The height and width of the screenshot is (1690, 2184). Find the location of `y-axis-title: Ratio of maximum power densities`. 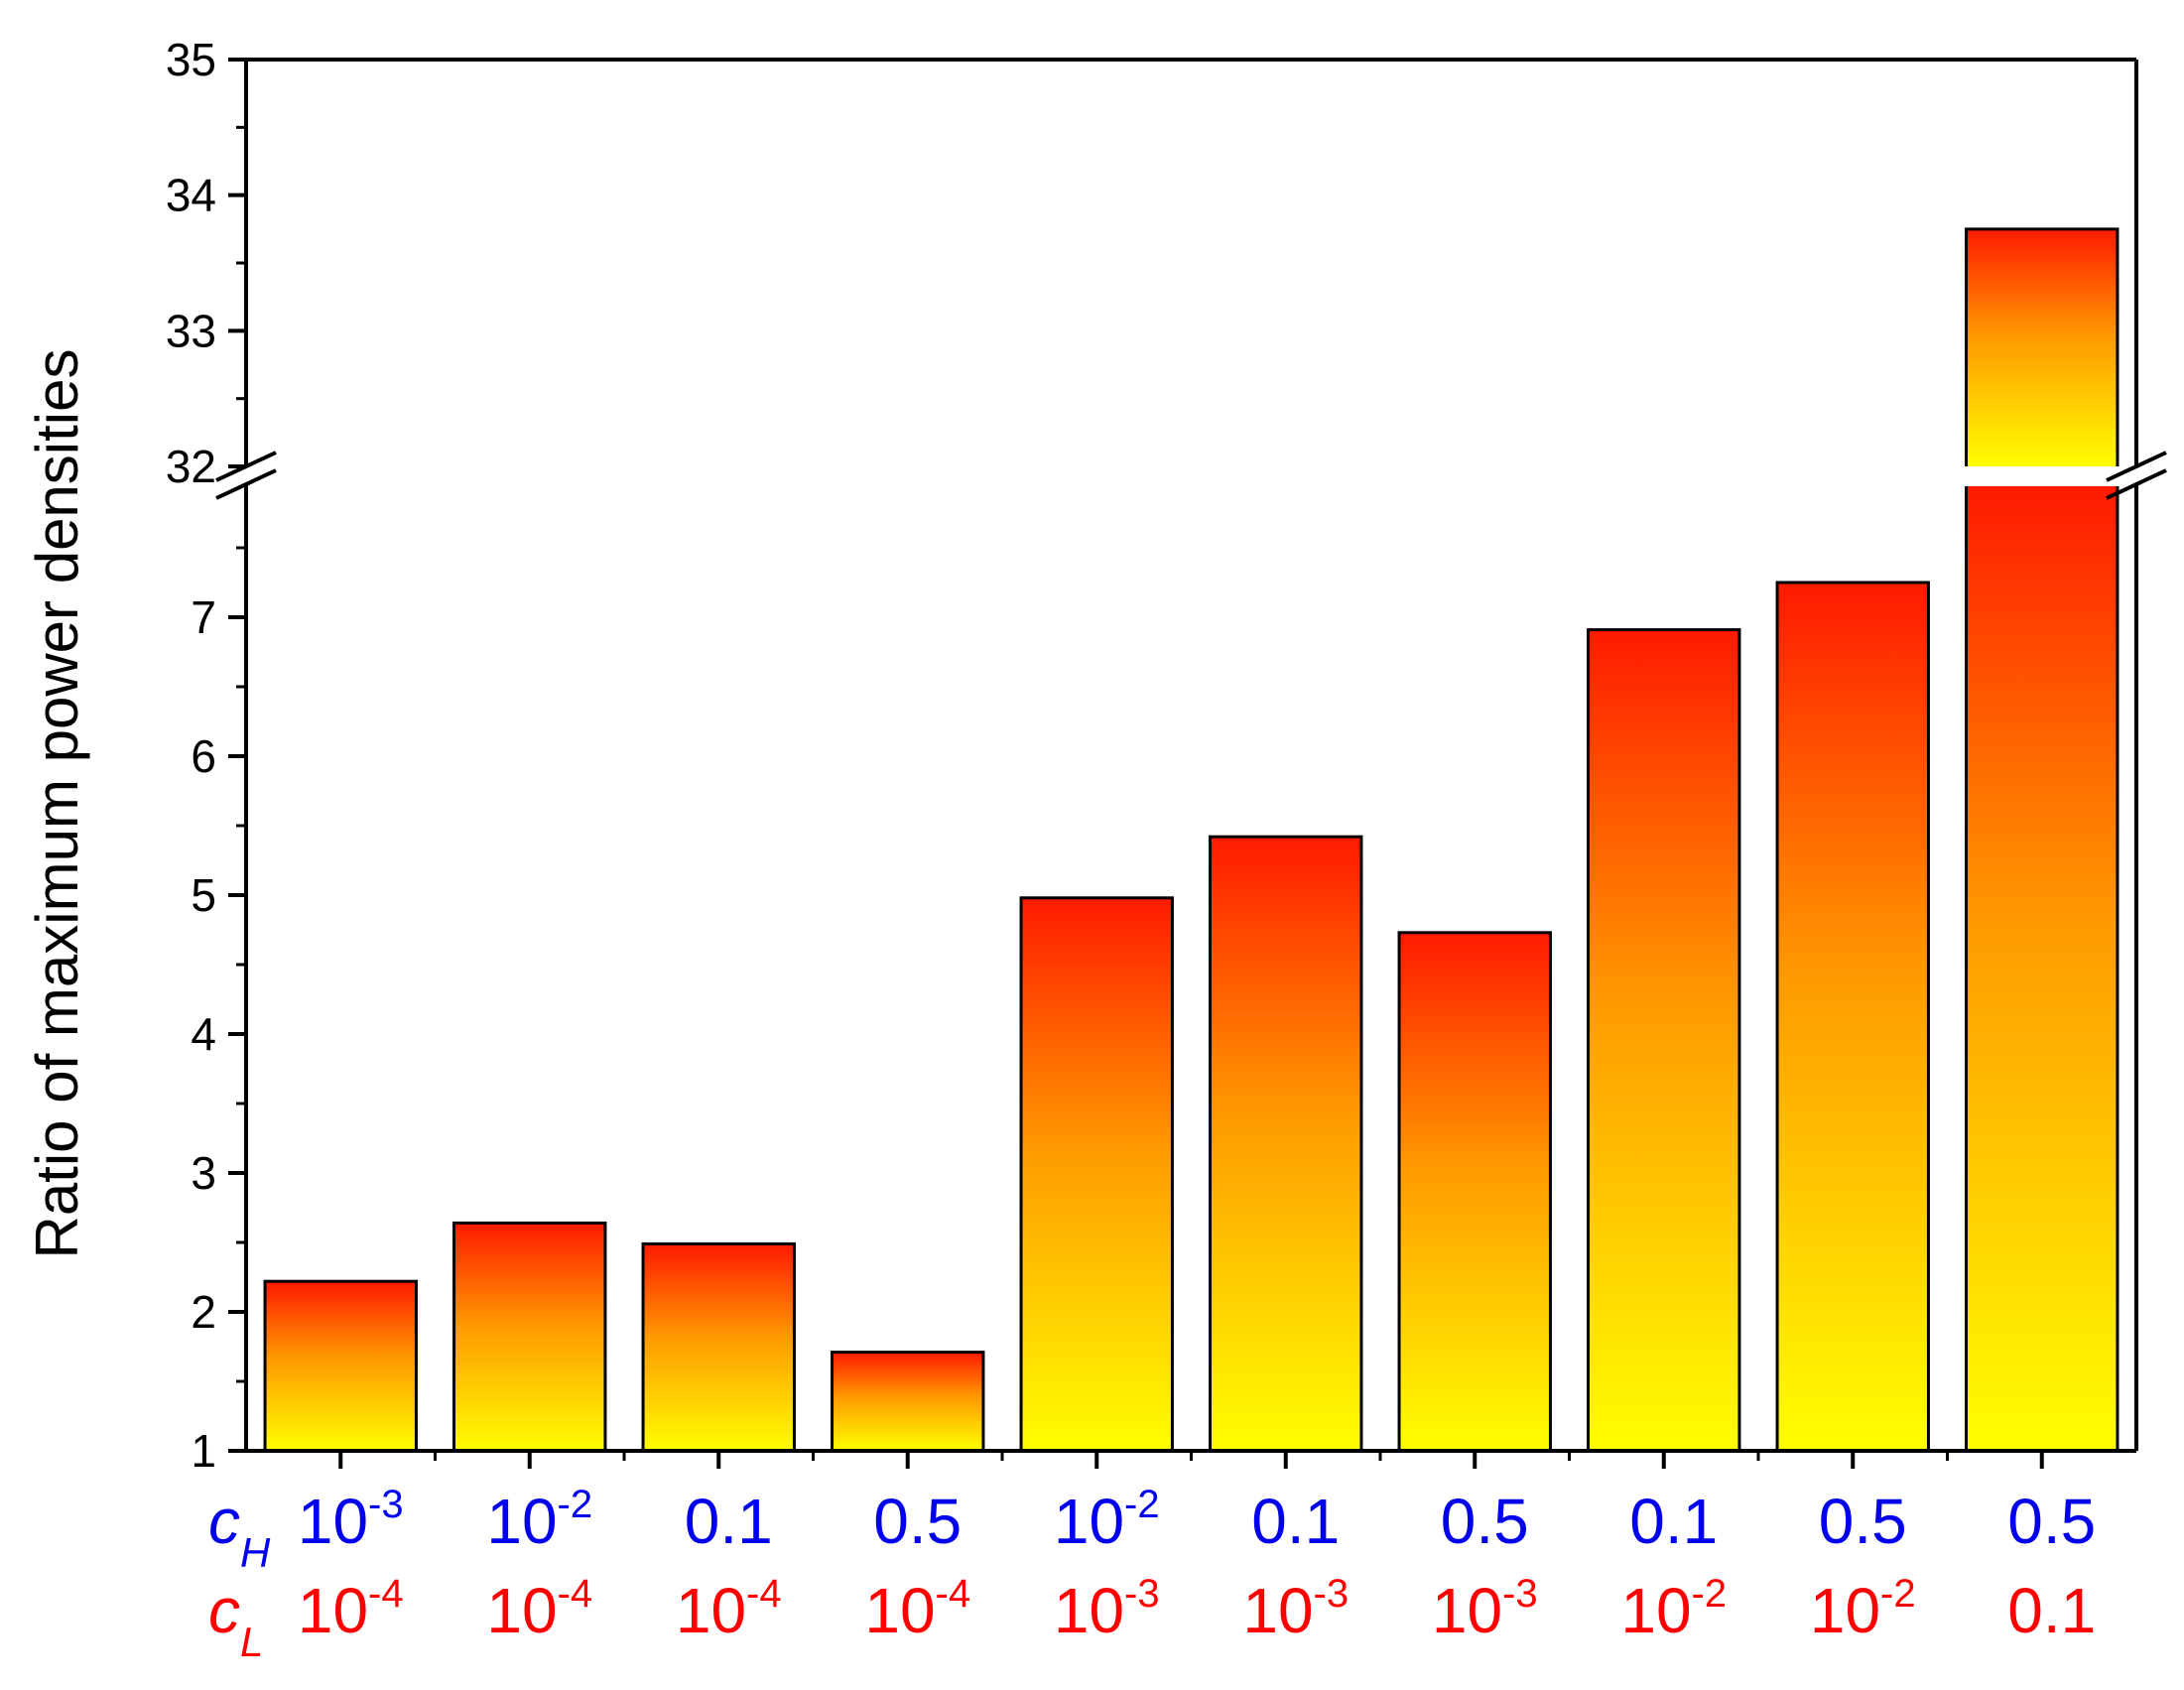

y-axis-title: Ratio of maximum power densities is located at coordinates (57, 803).